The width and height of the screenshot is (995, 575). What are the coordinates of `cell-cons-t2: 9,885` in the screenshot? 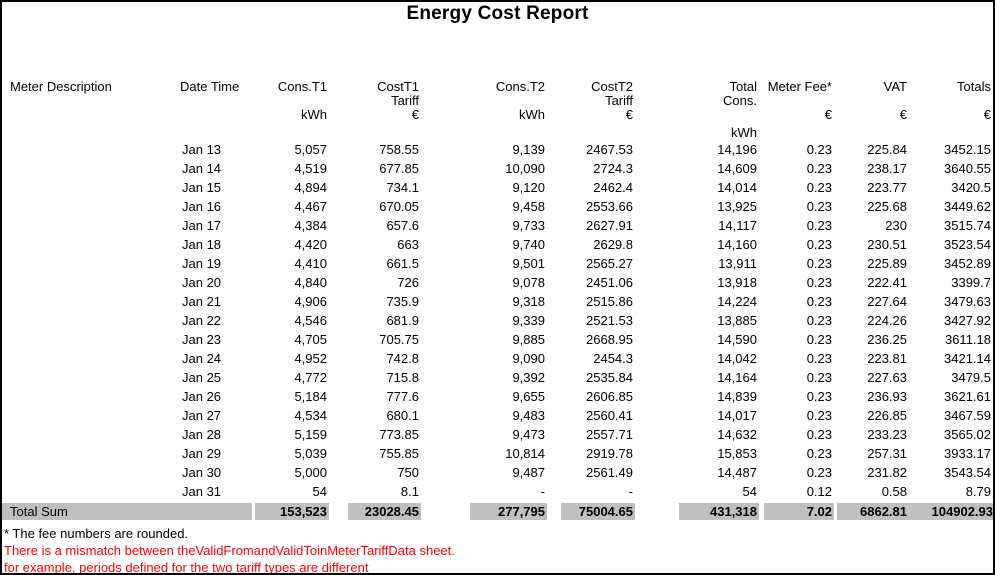 It's located at (528, 339).